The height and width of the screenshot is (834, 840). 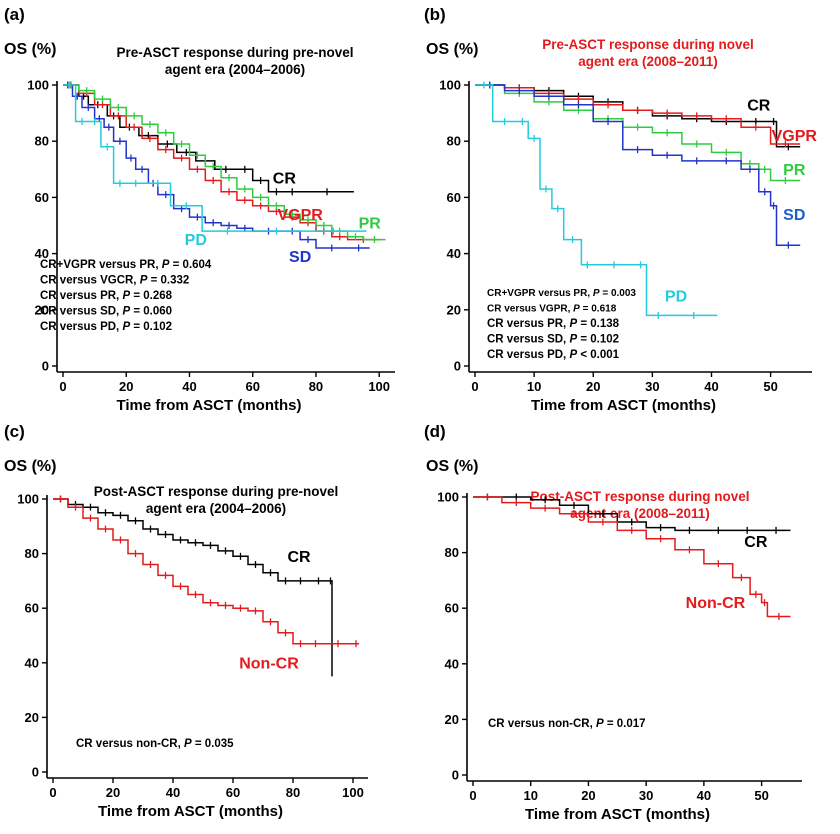 I want to click on p-value-annotation: CR+VGPR versus PR, P = 0.003, so click(x=561, y=293).